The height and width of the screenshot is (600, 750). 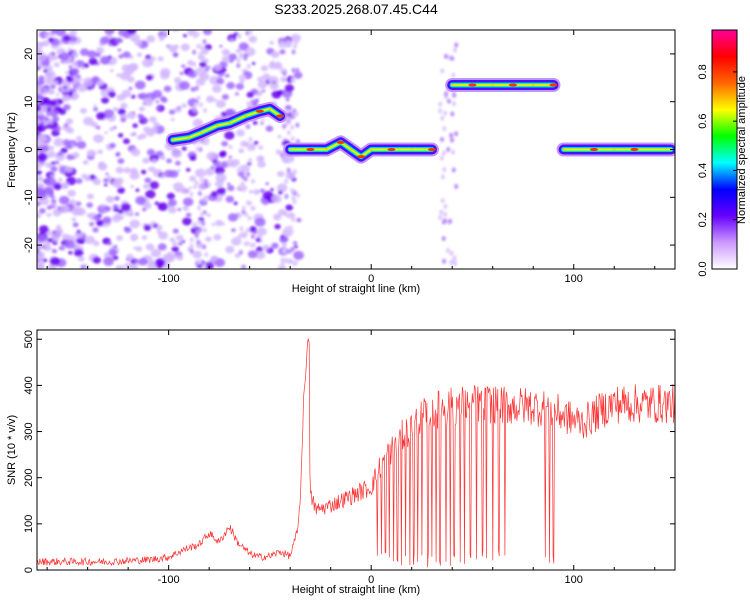 What do you see at coordinates (742, 150) in the screenshot?
I see `colorbar-label: Normalized spectral amplitude` at bounding box center [742, 150].